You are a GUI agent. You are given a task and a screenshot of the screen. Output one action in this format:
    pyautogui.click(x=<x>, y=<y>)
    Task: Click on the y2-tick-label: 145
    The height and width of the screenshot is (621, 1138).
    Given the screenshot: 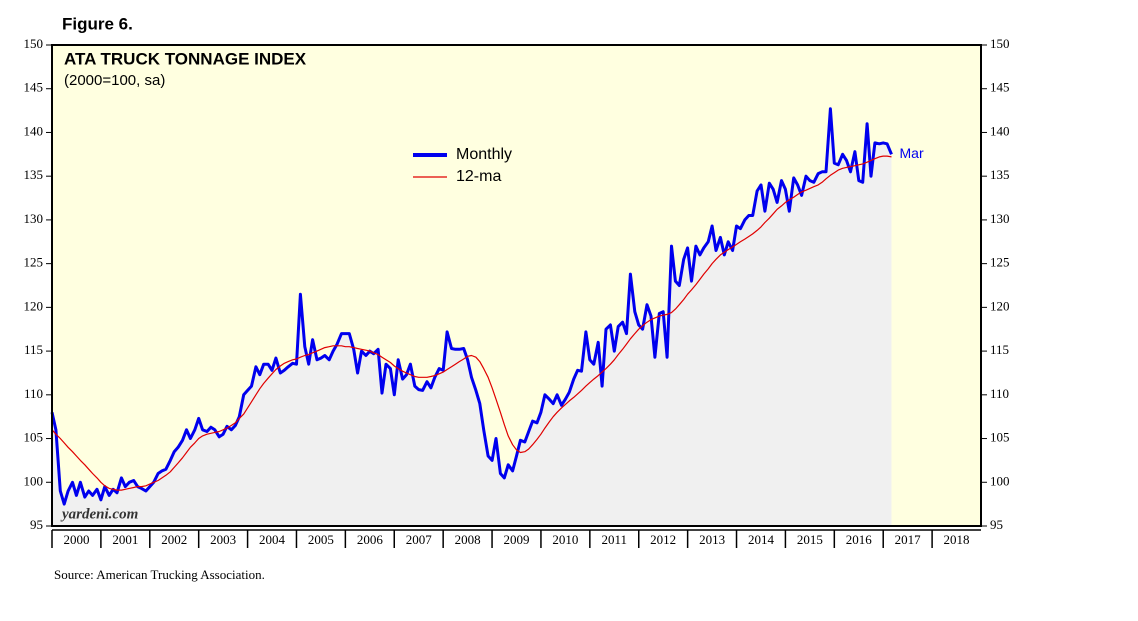 What is the action you would take?
    pyautogui.click(x=1000, y=87)
    